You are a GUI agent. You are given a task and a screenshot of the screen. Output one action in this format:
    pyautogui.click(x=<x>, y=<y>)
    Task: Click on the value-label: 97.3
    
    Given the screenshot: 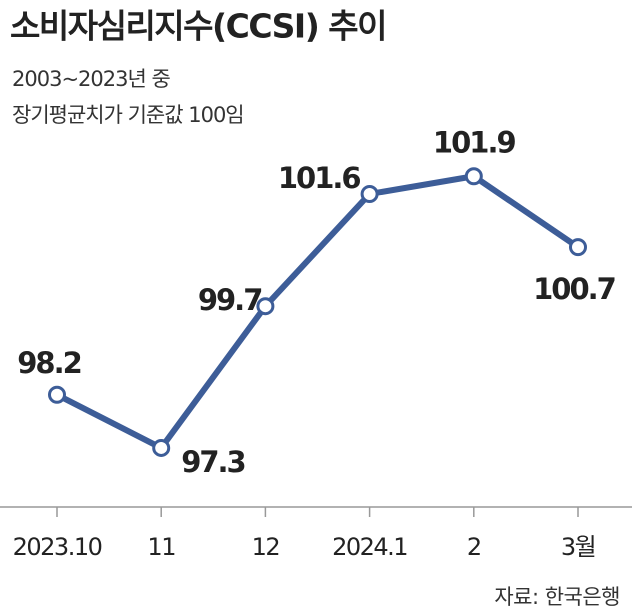 What is the action you would take?
    pyautogui.click(x=213, y=462)
    